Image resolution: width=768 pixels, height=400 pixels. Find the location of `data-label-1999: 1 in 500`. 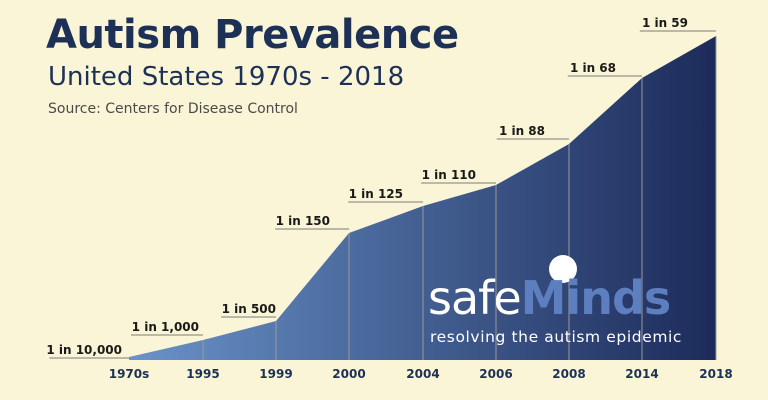

data-label-1999: 1 in 500 is located at coordinates (249, 309).